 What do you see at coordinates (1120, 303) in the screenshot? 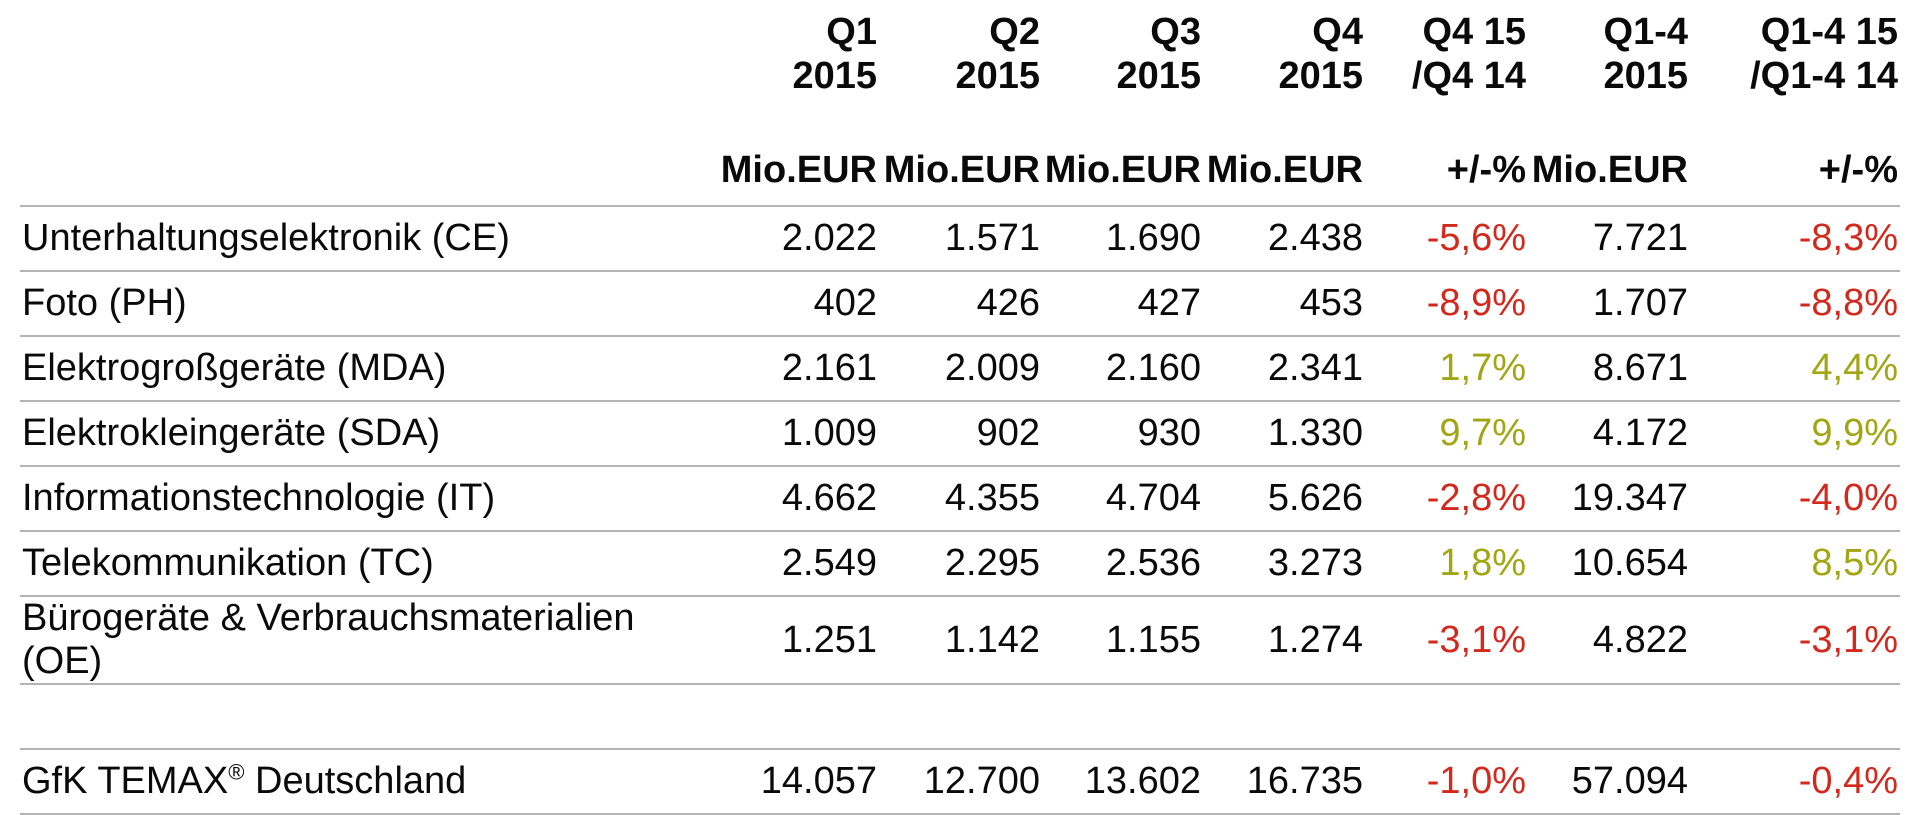
I see `q3-value: 427` at bounding box center [1120, 303].